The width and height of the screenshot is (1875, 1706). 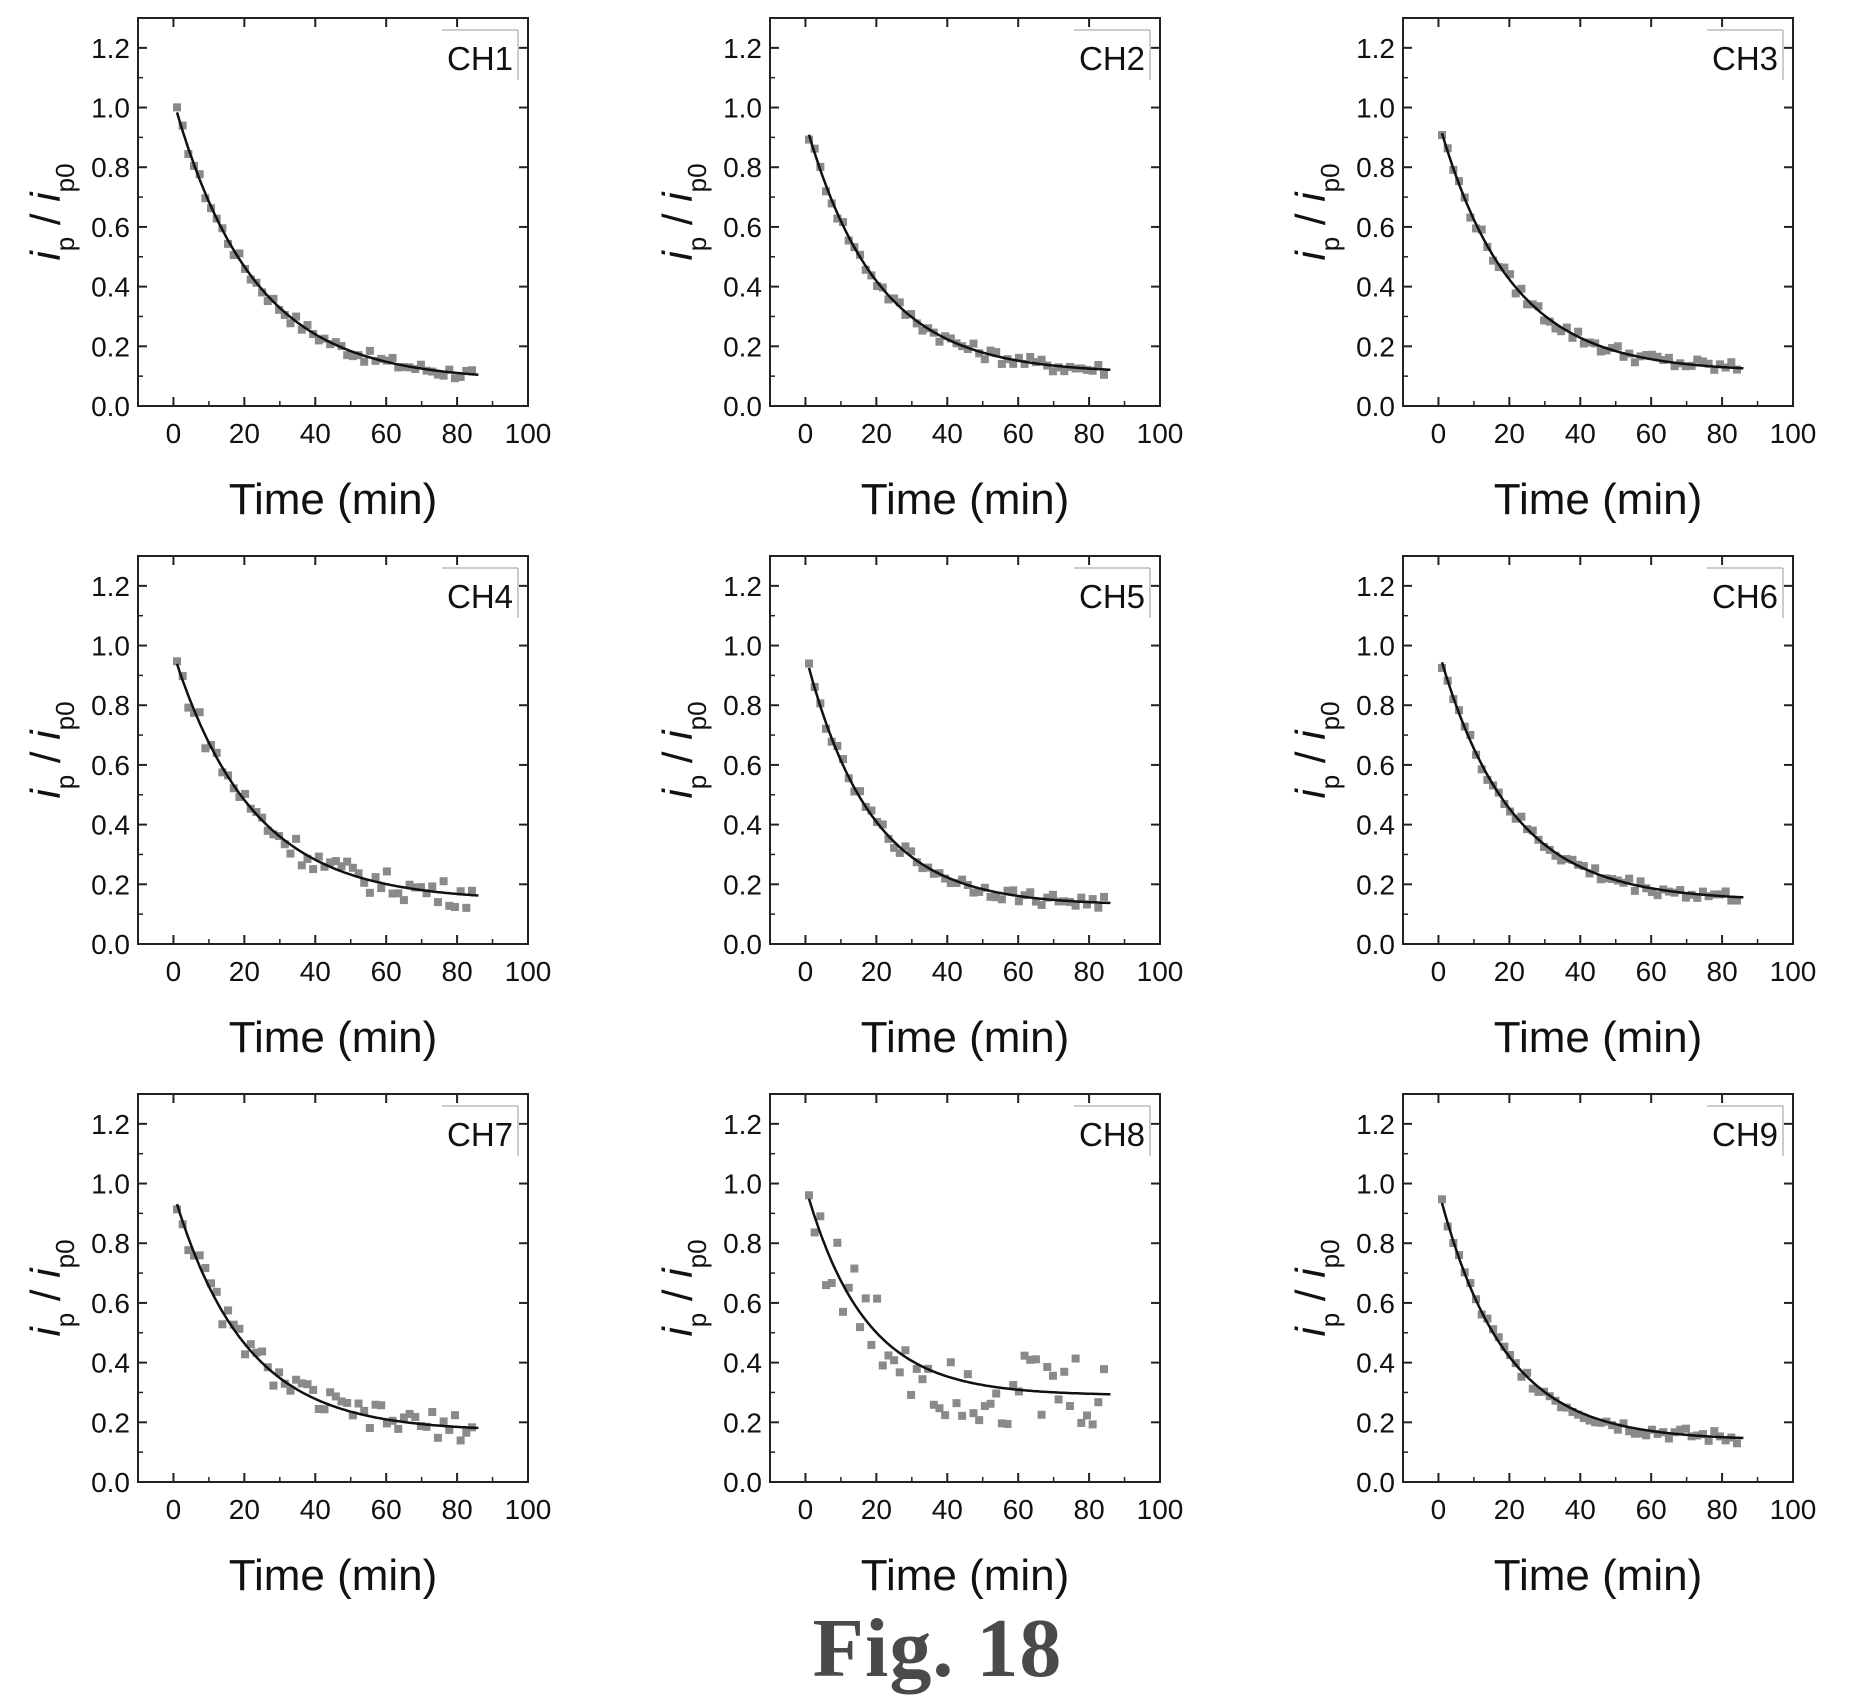 I want to click on y-tick-label: 0.0, so click(x=110, y=406).